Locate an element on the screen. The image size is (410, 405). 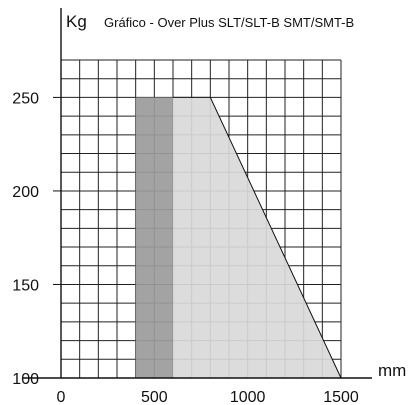
x-tick-label: 0 is located at coordinates (61, 397).